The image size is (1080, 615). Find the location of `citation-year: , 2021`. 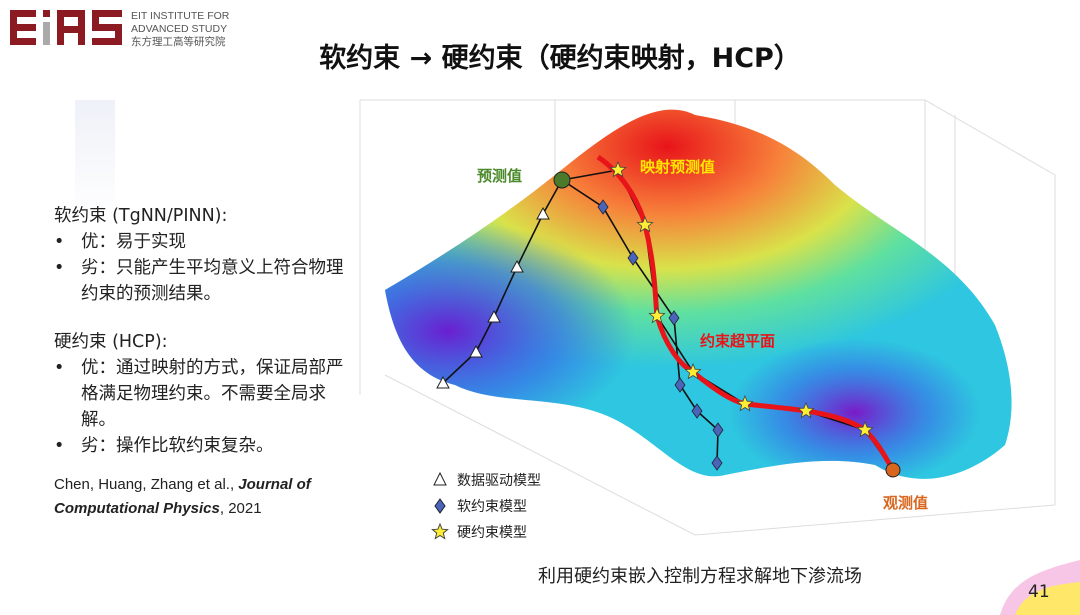

citation-year: , 2021 is located at coordinates (240, 508).